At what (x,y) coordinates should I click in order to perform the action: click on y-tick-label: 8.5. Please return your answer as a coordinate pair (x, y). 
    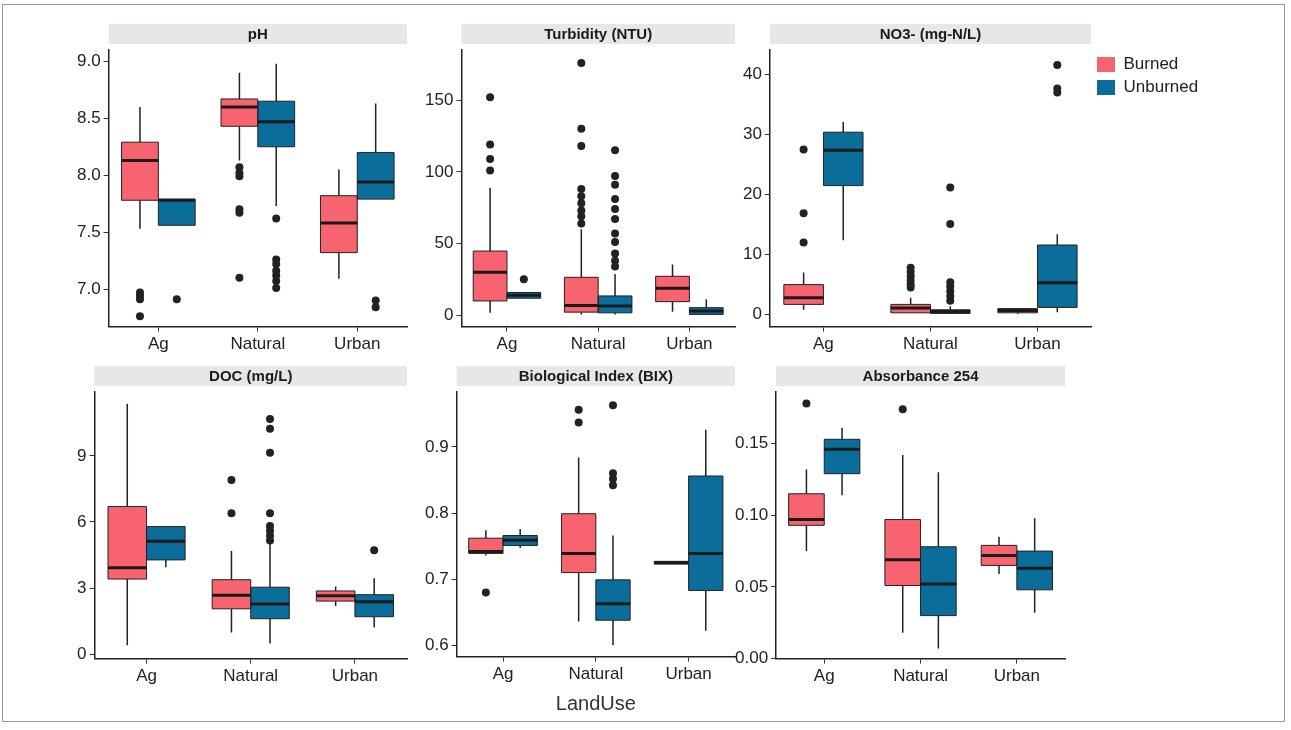
    Looking at the image, I should click on (88, 117).